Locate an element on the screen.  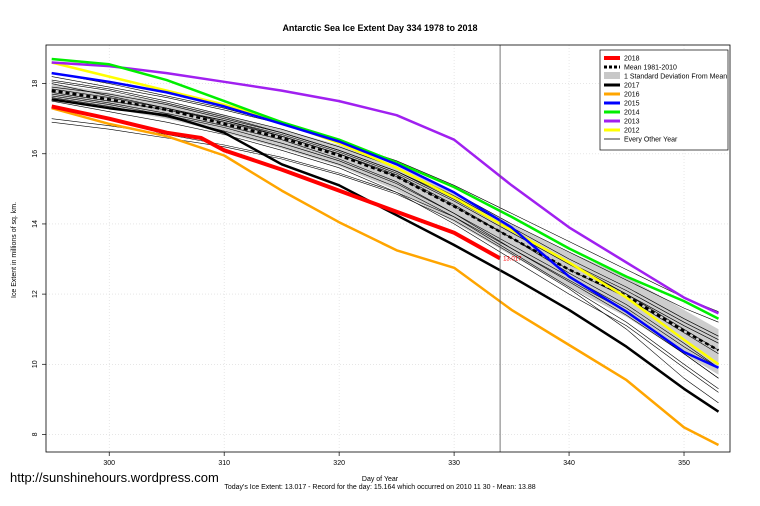
current-value-label: 13.017 is located at coordinates (512, 259).